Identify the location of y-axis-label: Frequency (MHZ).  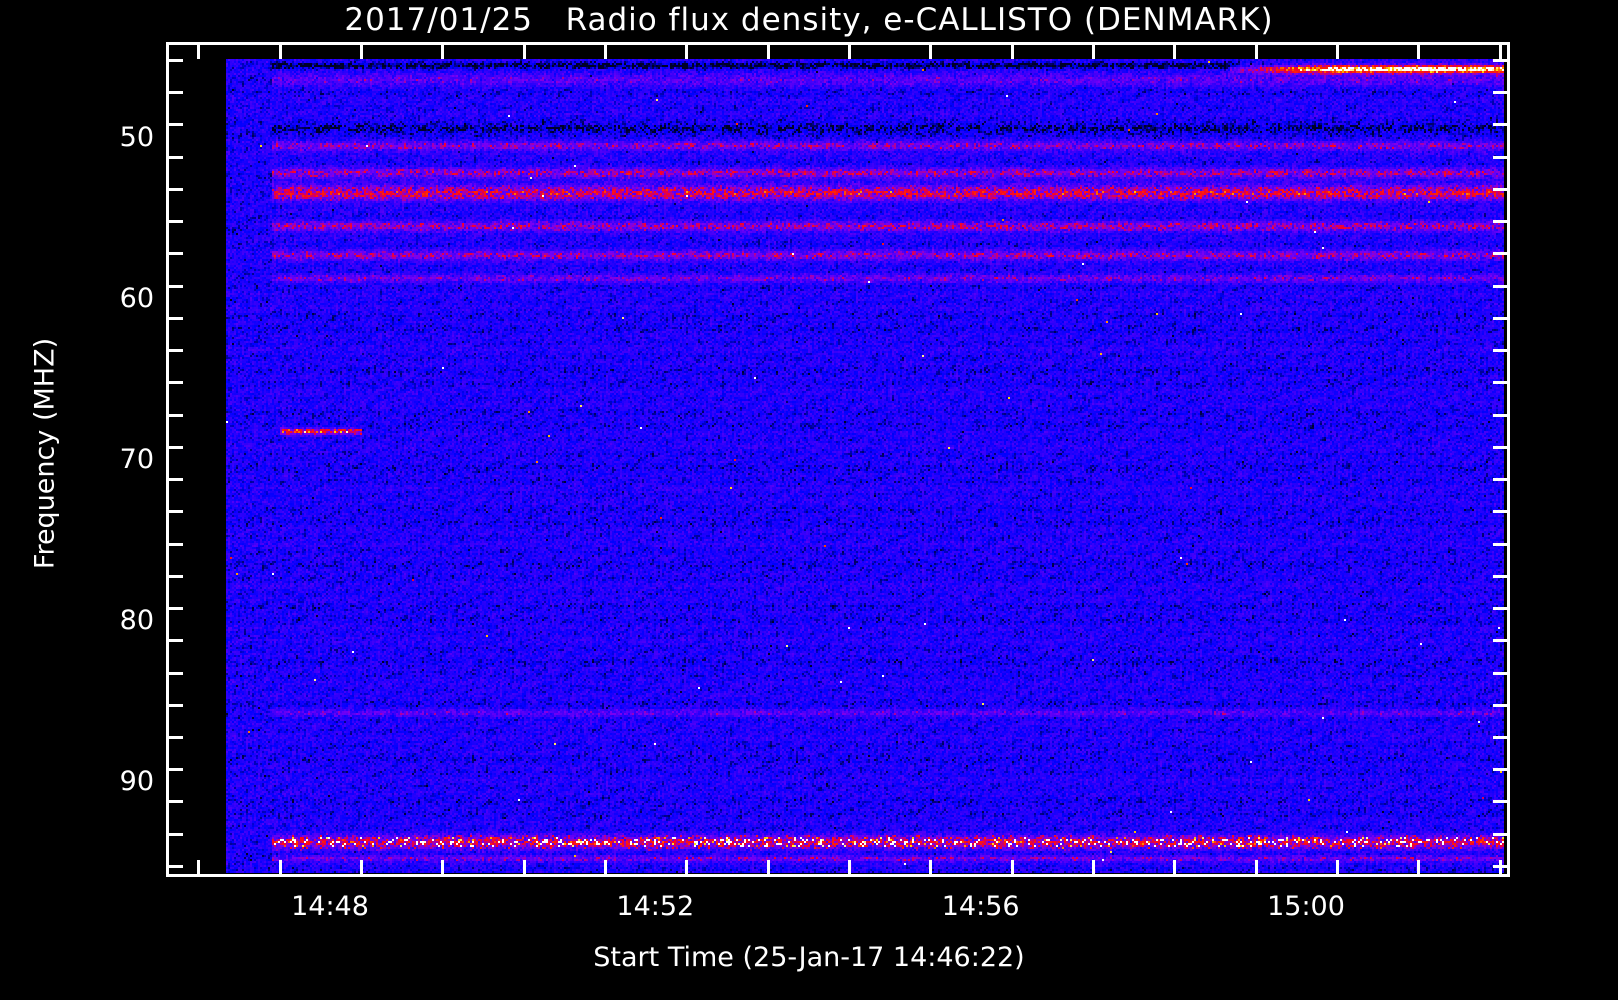
(45, 453).